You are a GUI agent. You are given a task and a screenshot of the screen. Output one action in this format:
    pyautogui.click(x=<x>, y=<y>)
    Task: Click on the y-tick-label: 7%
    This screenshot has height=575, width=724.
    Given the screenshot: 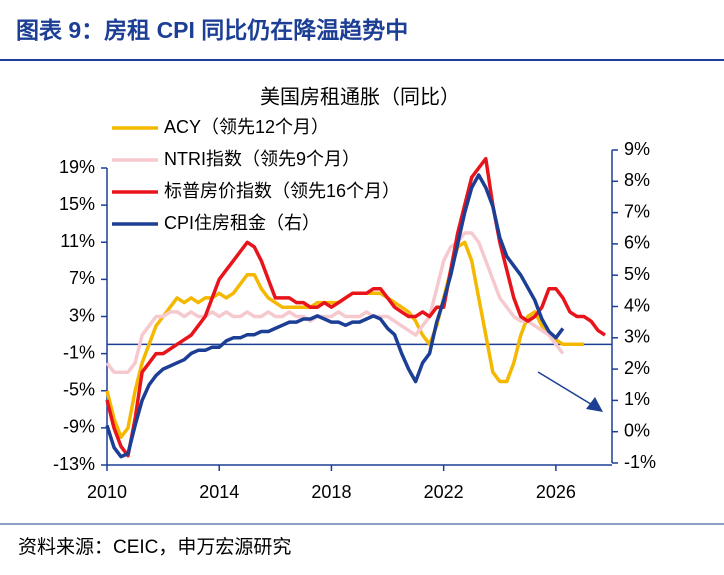 What is the action you would take?
    pyautogui.click(x=82, y=278)
    